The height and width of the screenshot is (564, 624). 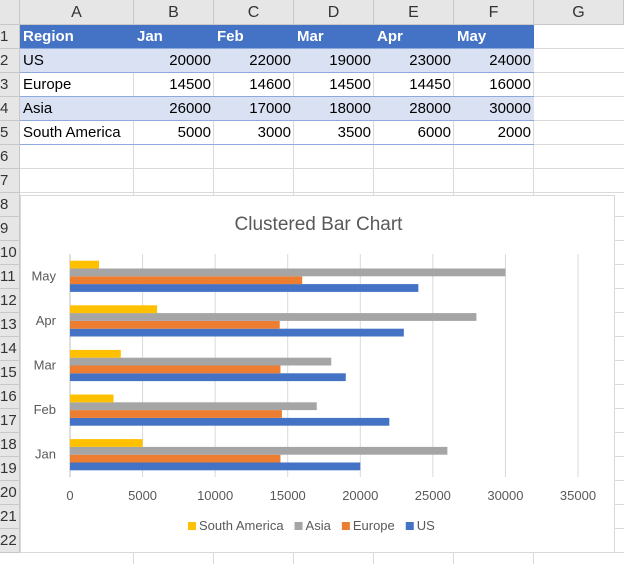 I want to click on legend-item-label: Europe, so click(x=374, y=525).